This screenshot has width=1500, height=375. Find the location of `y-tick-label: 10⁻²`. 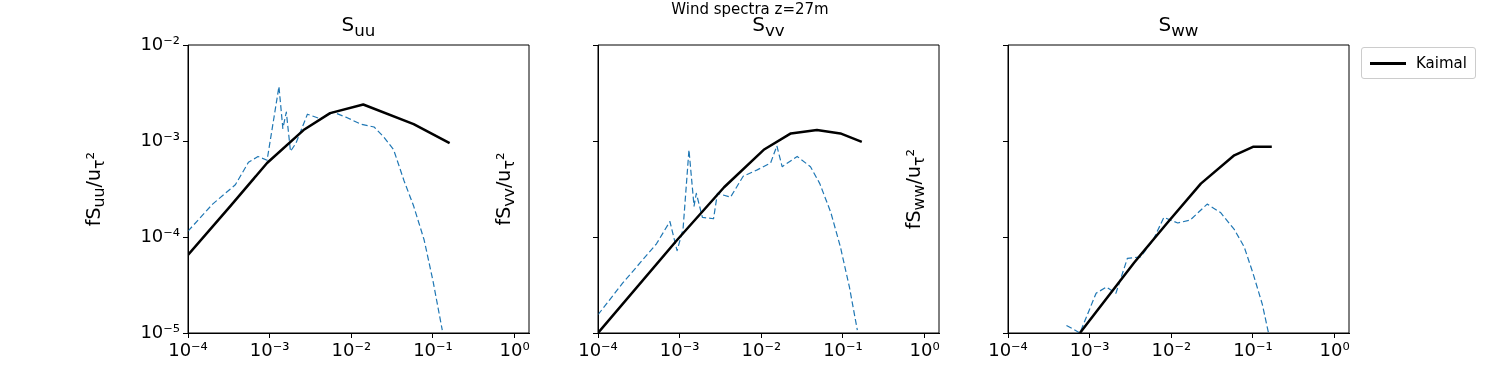

y-tick-label: 10⁻² is located at coordinates (160, 43).